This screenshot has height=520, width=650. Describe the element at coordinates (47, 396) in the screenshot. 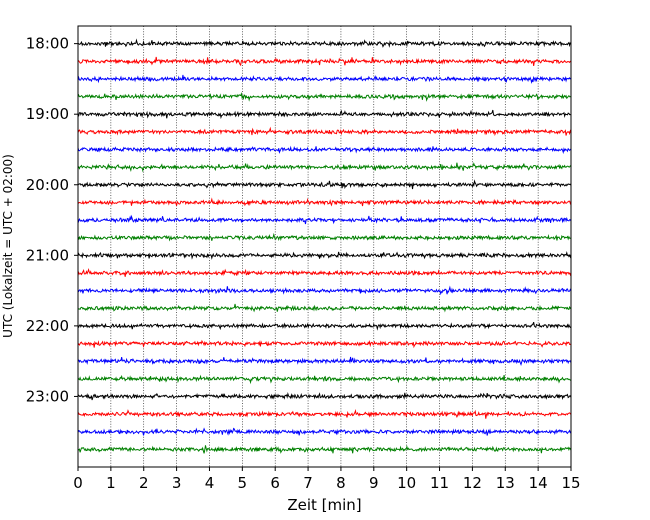

I see `y-tick-label: 23:00` at that location.